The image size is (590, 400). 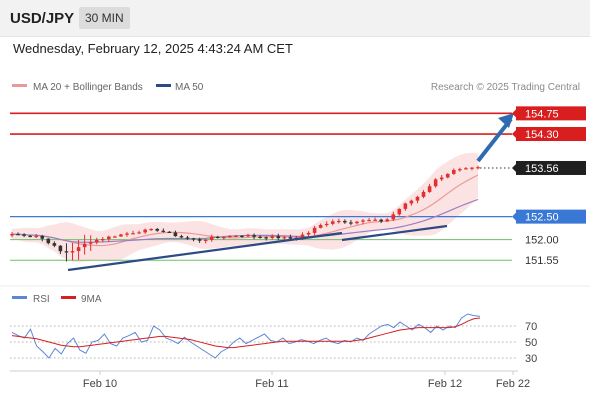 I want to click on rsi-line, so click(x=246, y=336).